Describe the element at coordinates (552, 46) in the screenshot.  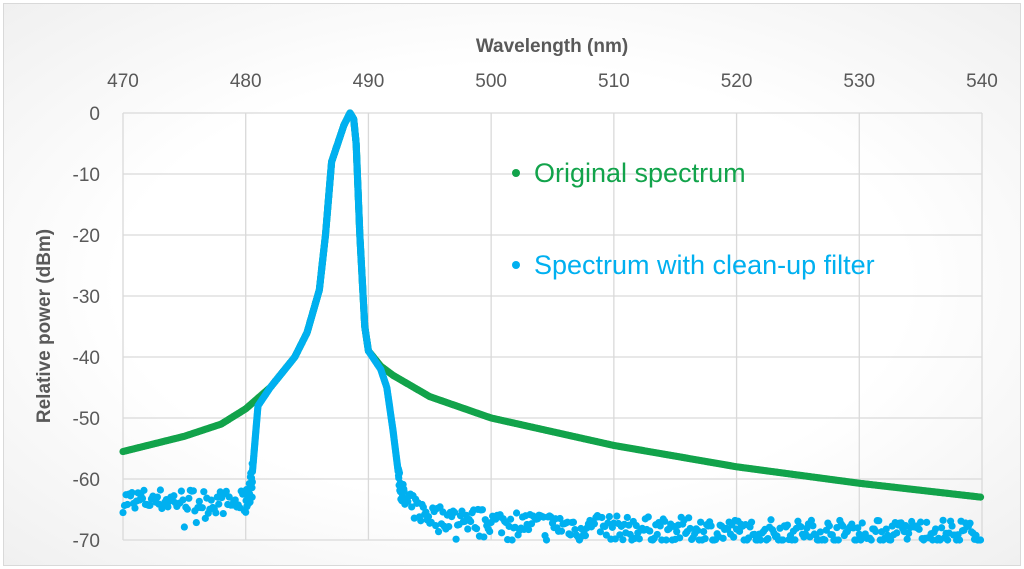
I see `x-axis-title: Wavelength (nm)` at that location.